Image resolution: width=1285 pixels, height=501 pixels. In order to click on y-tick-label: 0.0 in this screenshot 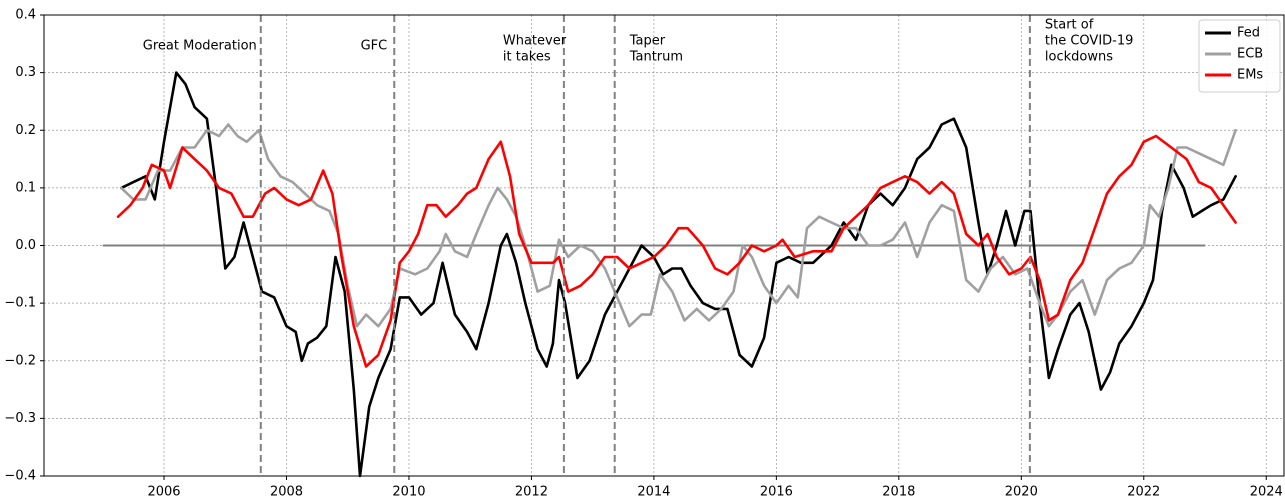, I will do `click(25, 245)`.